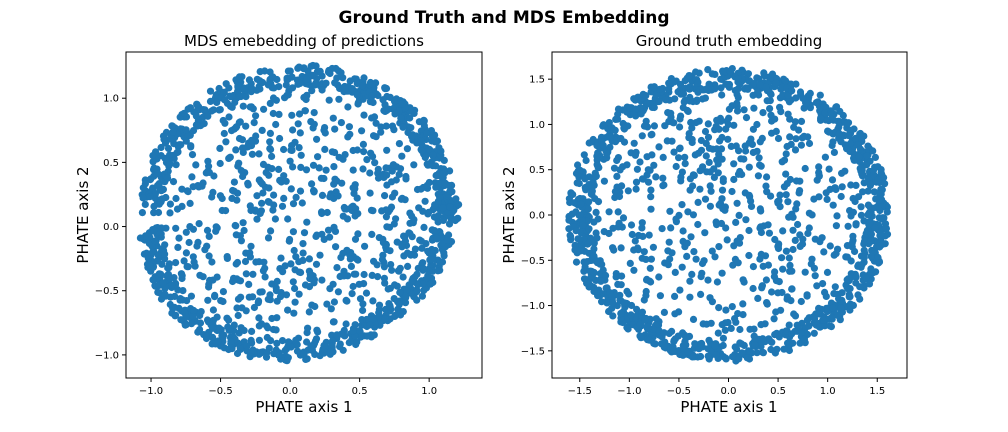 The height and width of the screenshot is (432, 1008). I want to click on x-tick-label: 1.0, so click(828, 391).